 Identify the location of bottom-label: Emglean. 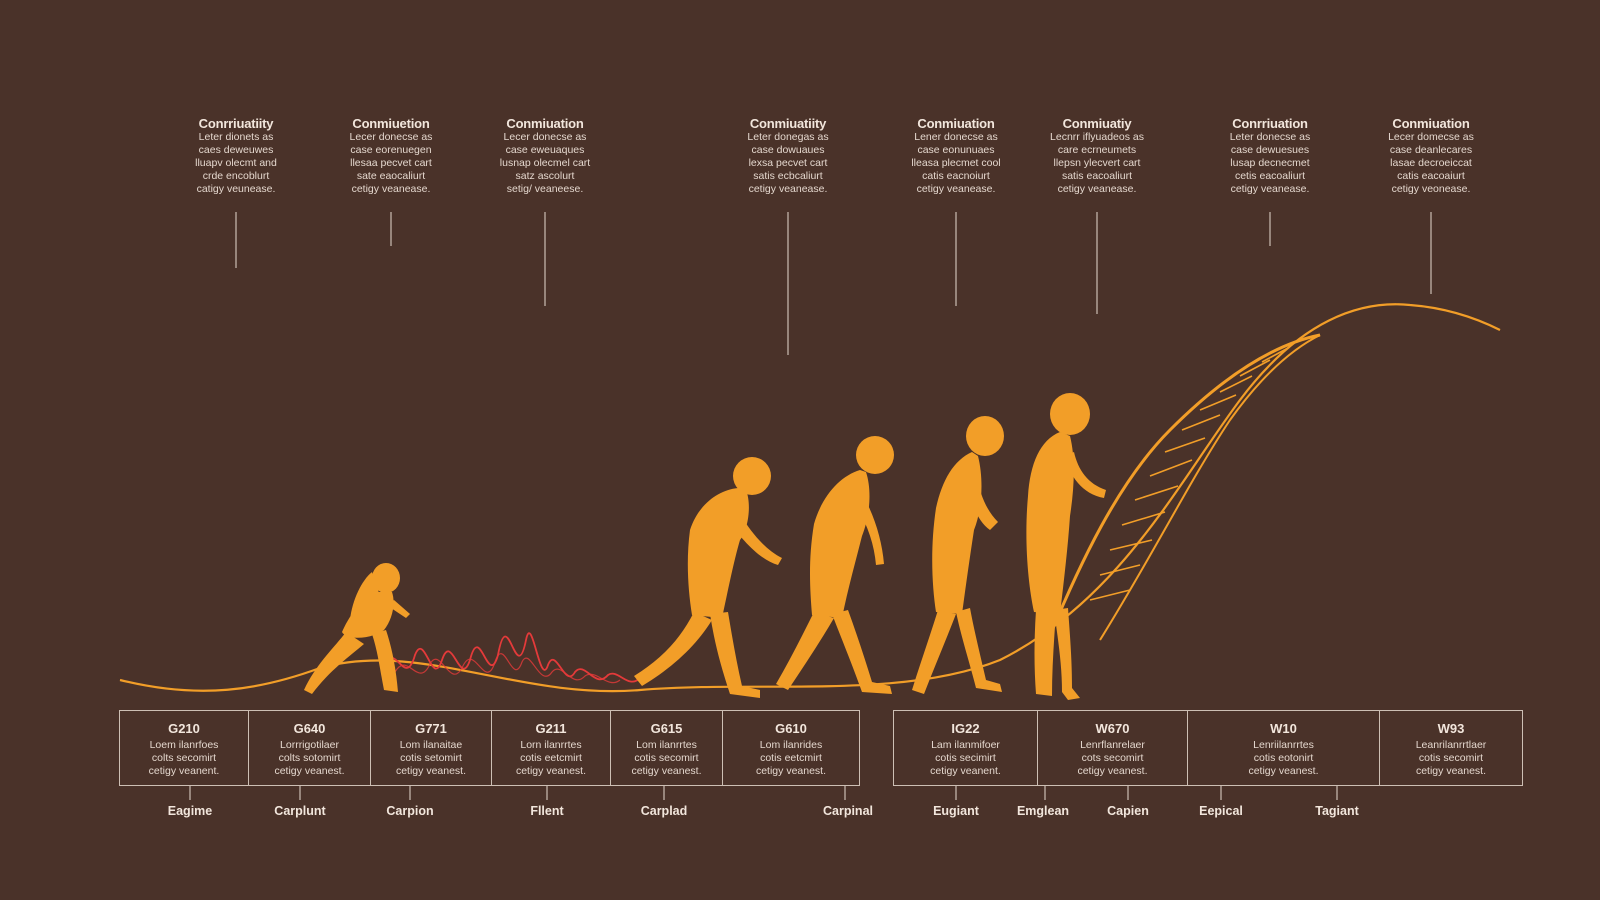
(1043, 811).